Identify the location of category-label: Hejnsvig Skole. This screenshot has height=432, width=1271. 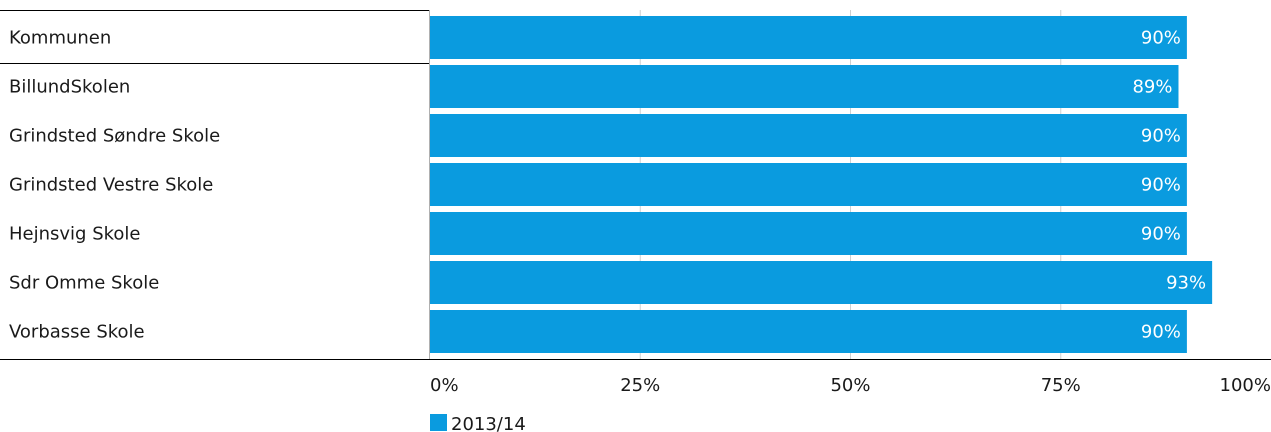
(75, 234).